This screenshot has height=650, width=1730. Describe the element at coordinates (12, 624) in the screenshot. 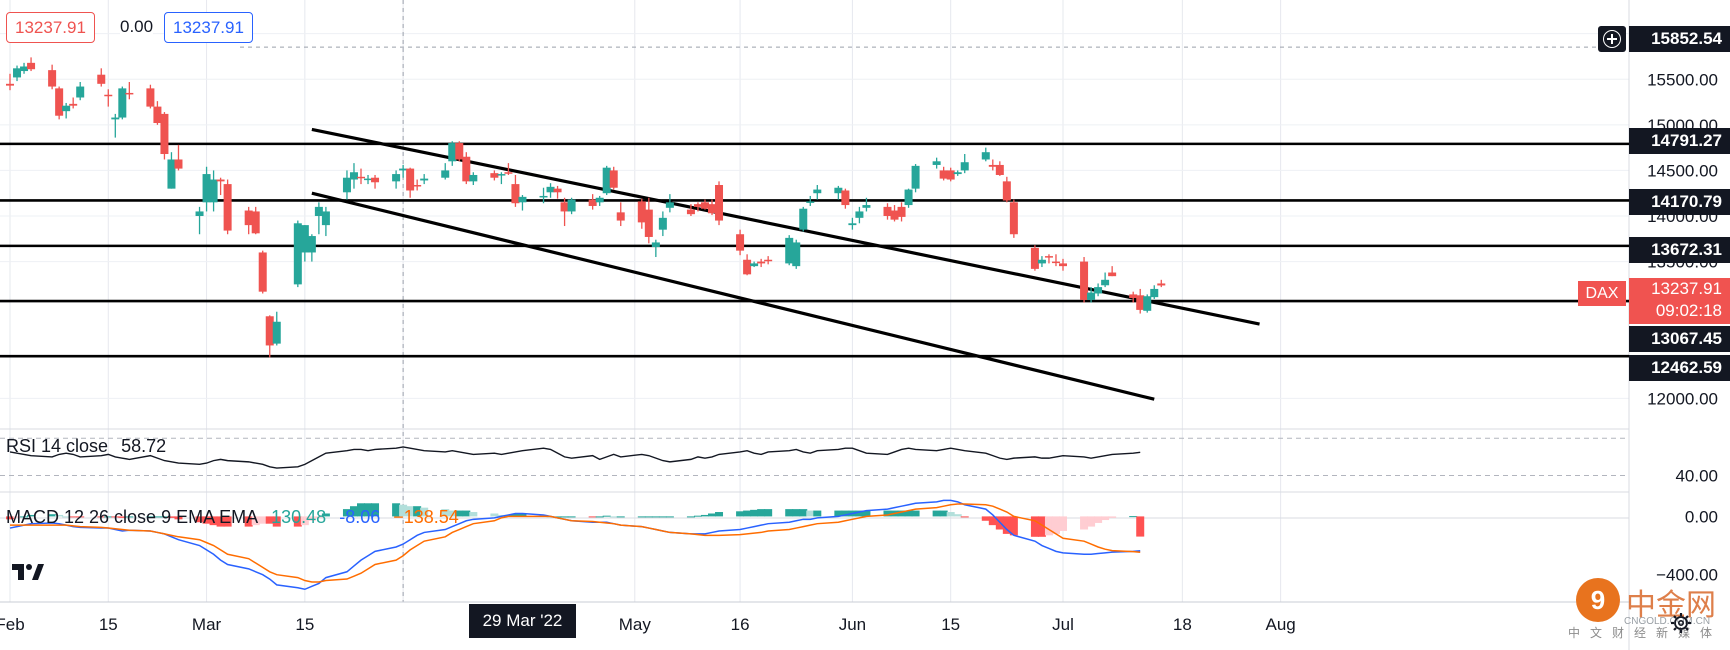

I see `time-axis-tick: Feb` at that location.